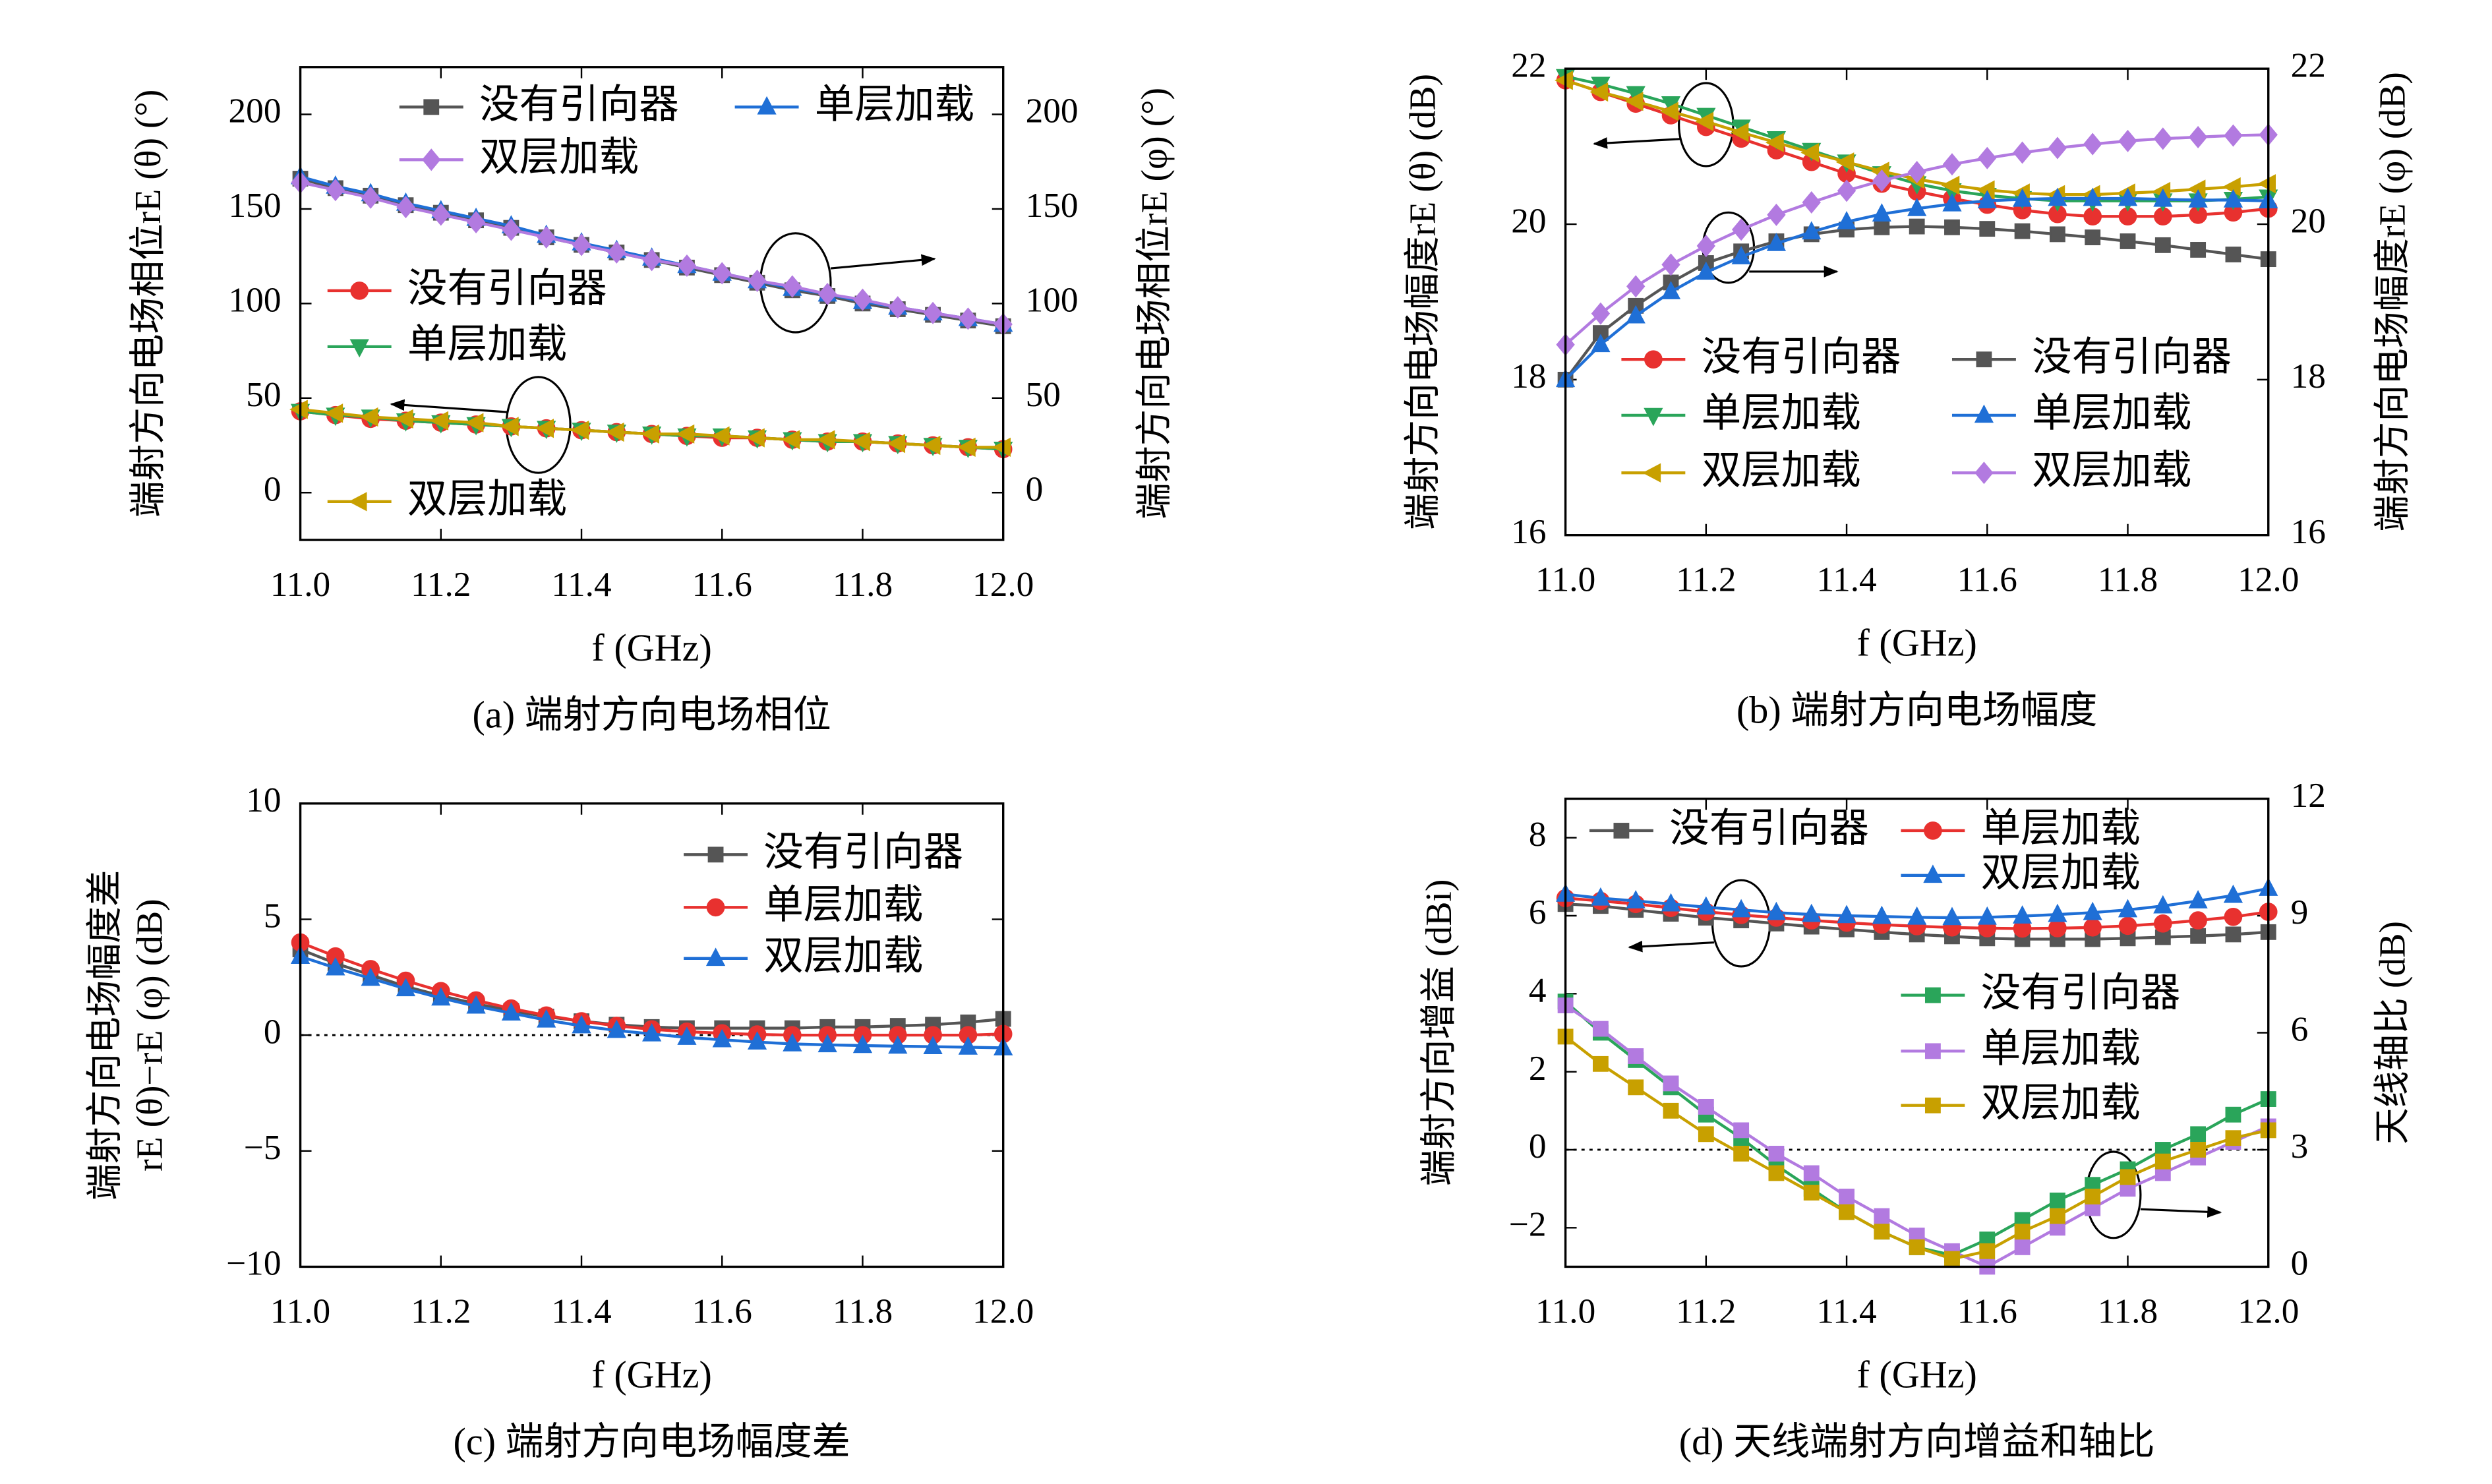 This screenshot has width=2492, height=1484. Describe the element at coordinates (2308, 376) in the screenshot. I see `y2-tick-label: 18` at that location.